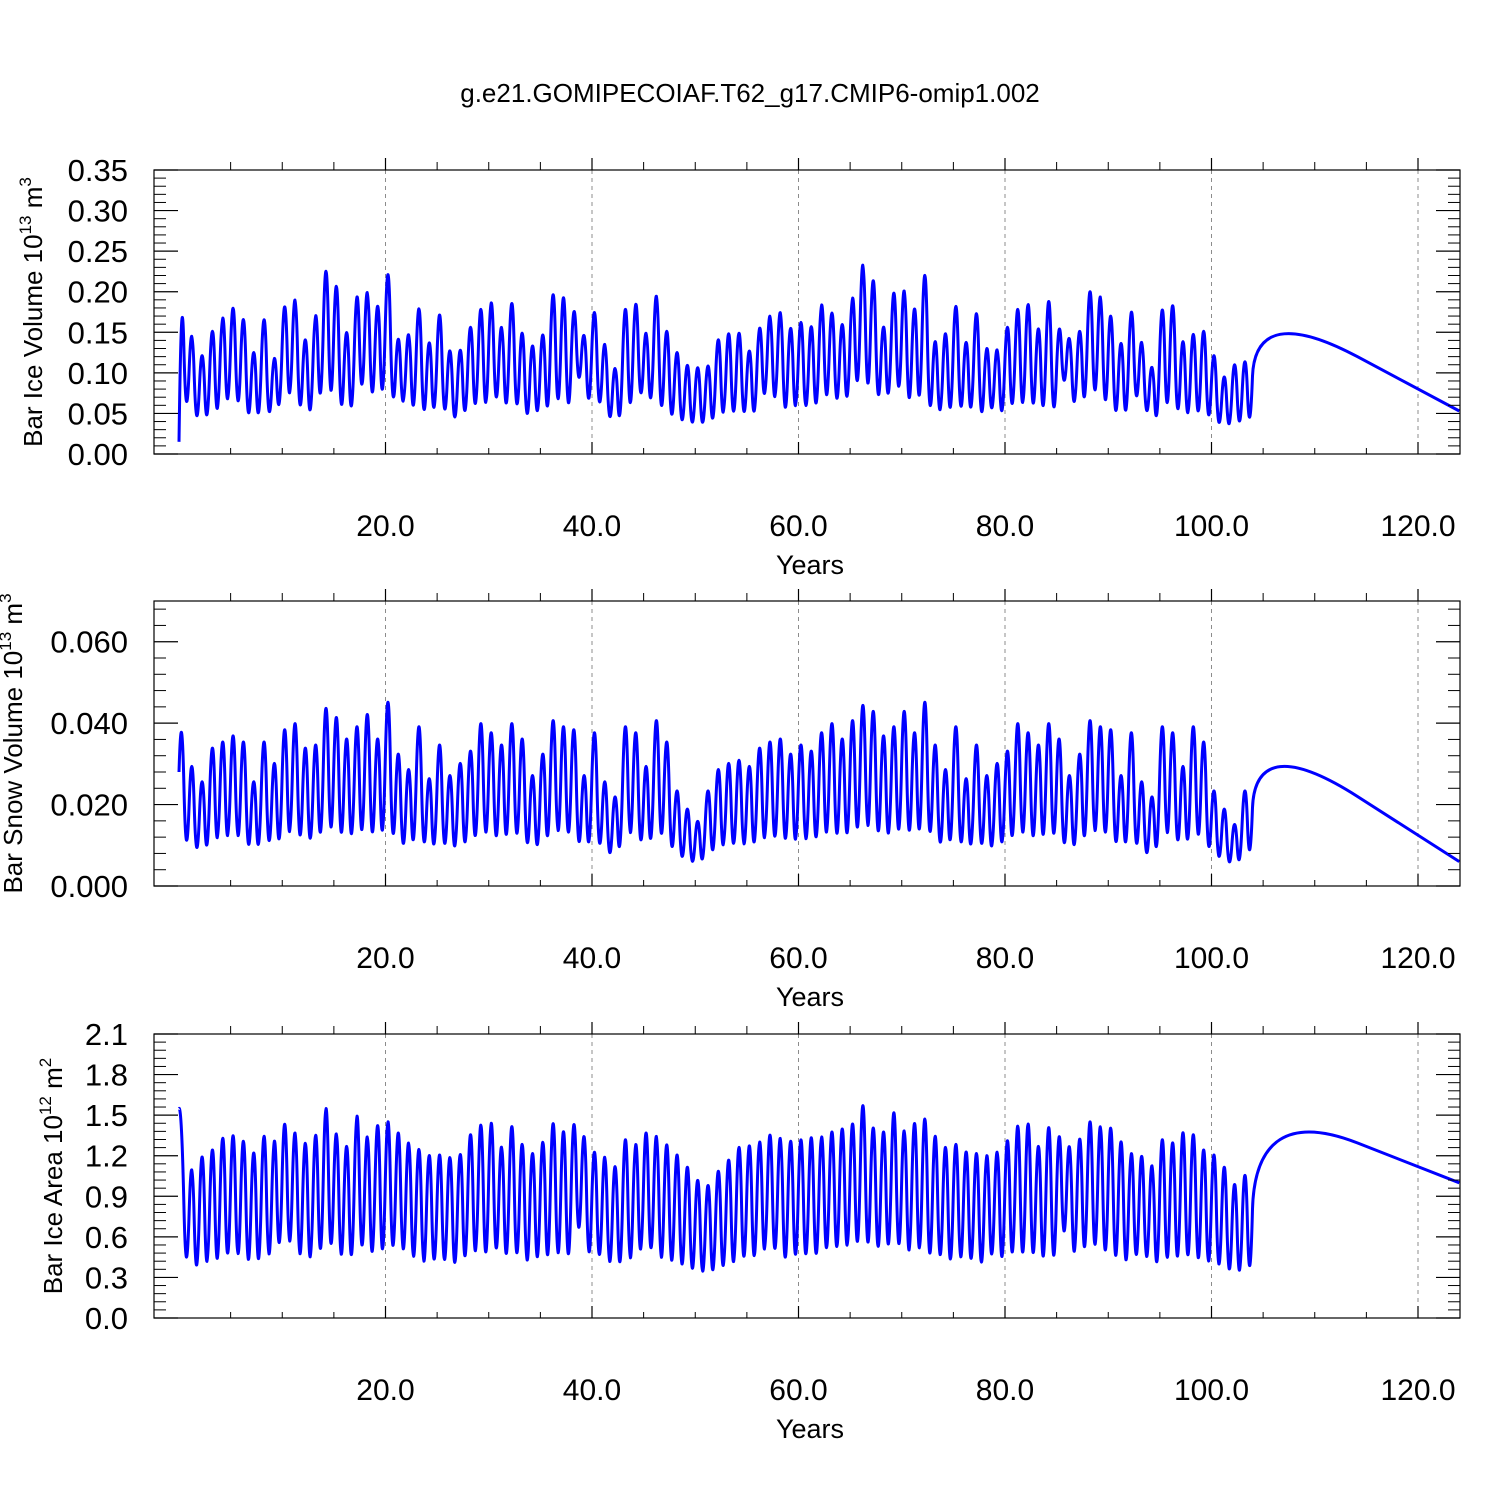  What do you see at coordinates (106, 1237) in the screenshot?
I see `y-tick-label: 0.6` at bounding box center [106, 1237].